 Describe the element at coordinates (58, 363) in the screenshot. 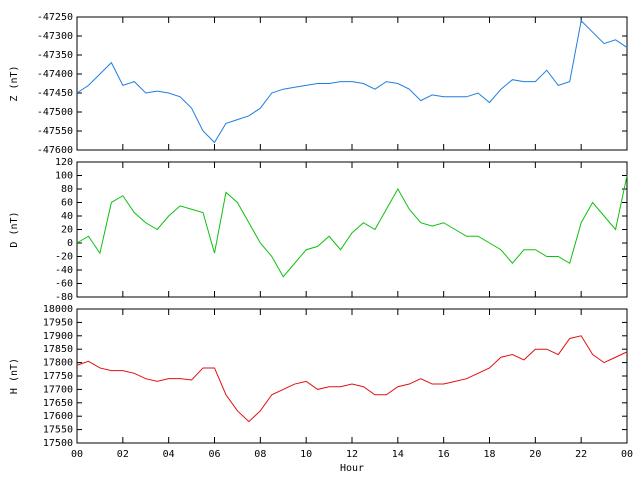

I see `y-tick-label: 17800` at that location.